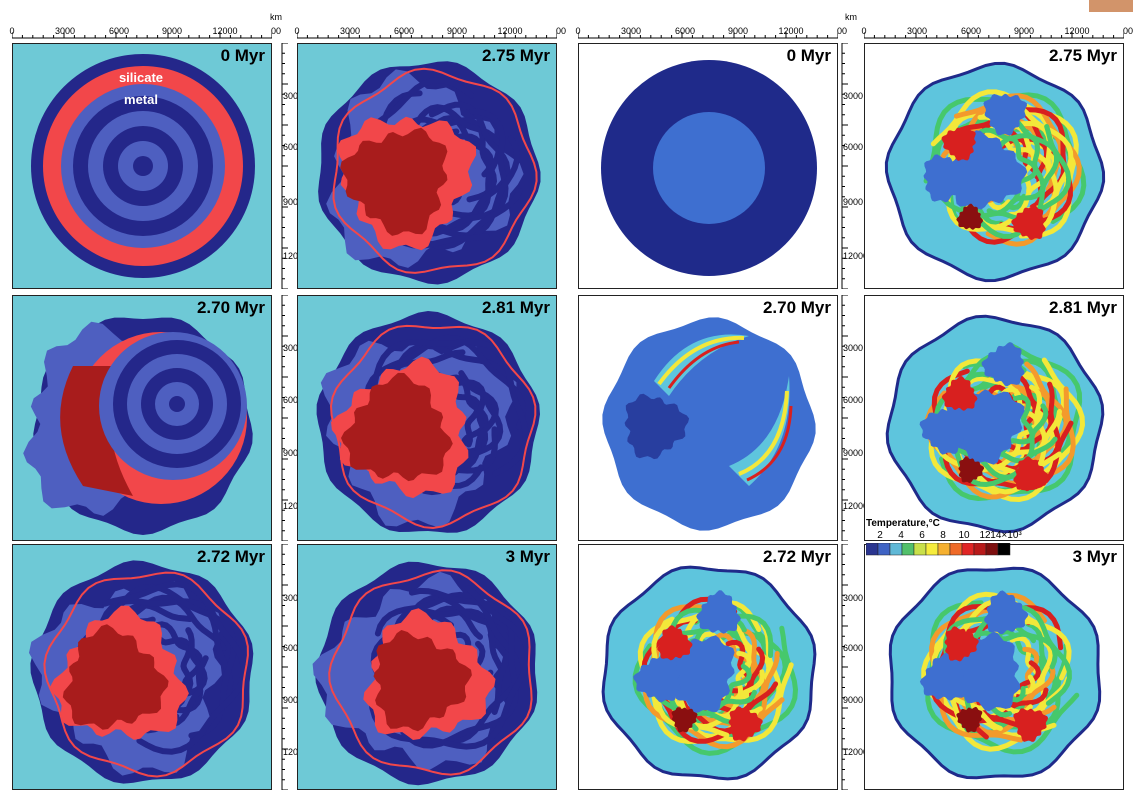 The width and height of the screenshot is (1133, 792). I want to click on legend-tick-label: 2, so click(880, 535).